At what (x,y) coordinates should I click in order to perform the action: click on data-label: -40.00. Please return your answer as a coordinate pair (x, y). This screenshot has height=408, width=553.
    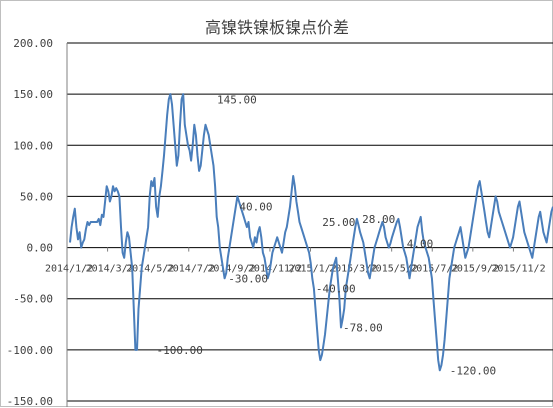
    Looking at the image, I should click on (336, 288).